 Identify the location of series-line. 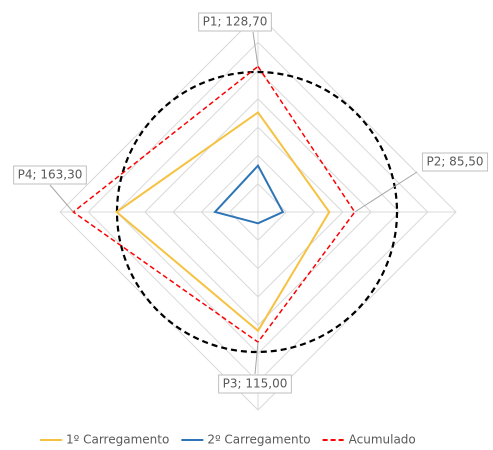
(249, 194).